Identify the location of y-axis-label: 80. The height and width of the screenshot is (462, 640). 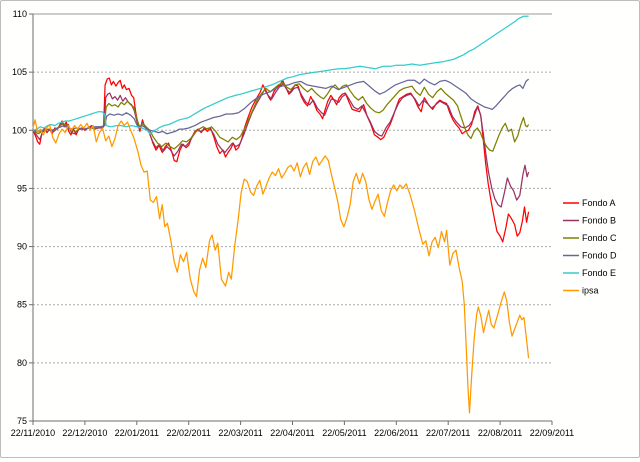
(22, 363).